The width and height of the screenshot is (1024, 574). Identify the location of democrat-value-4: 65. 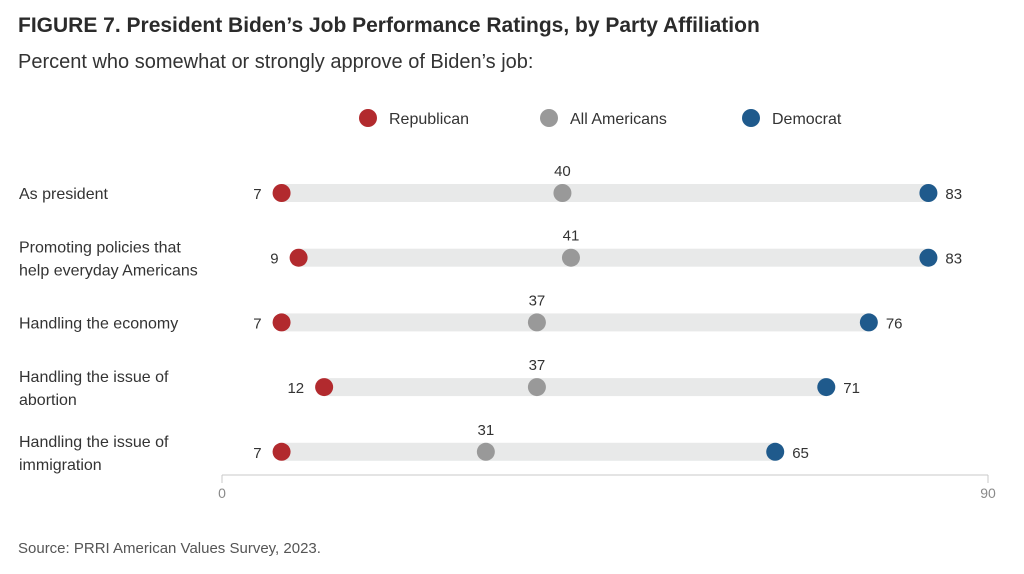
(800, 453).